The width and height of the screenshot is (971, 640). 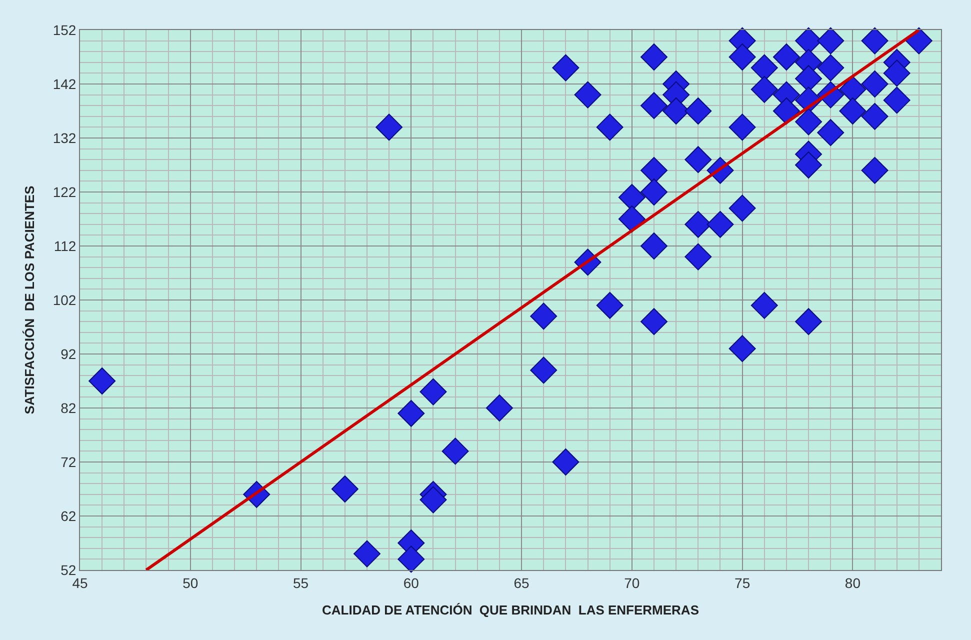 I want to click on y-tick-label: 102, so click(x=64, y=300).